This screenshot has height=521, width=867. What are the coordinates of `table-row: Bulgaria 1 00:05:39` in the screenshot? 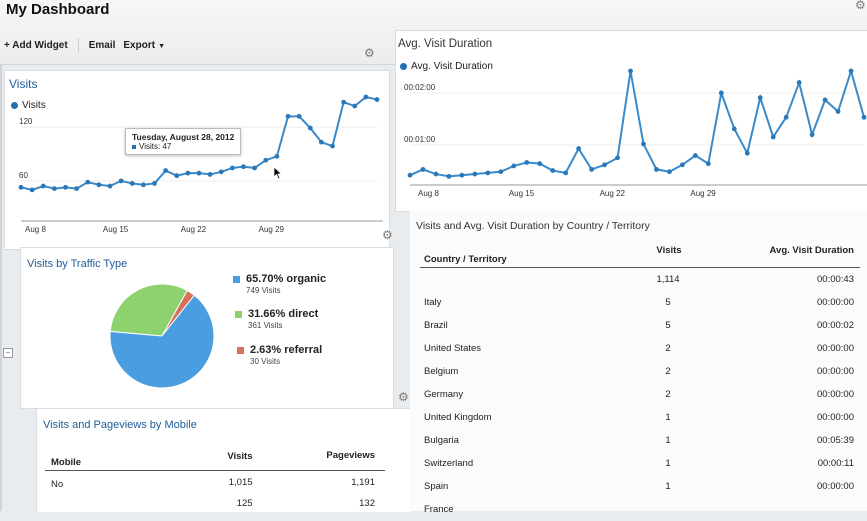 It's located at (640, 440).